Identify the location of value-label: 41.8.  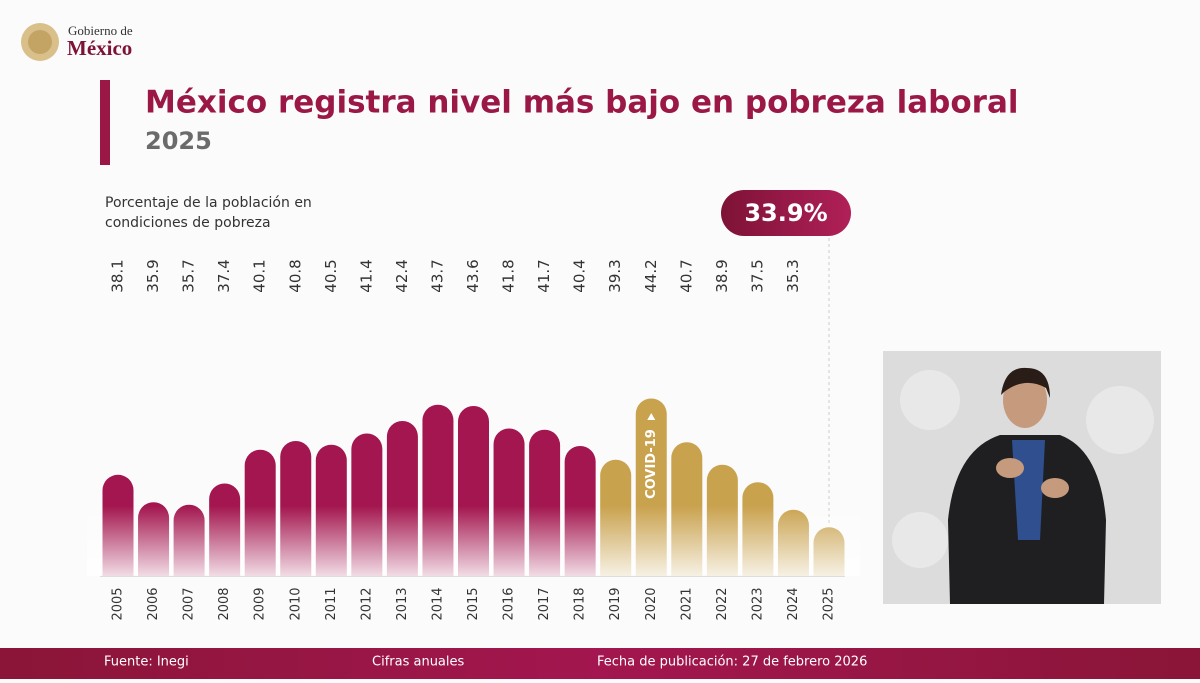
(509, 275).